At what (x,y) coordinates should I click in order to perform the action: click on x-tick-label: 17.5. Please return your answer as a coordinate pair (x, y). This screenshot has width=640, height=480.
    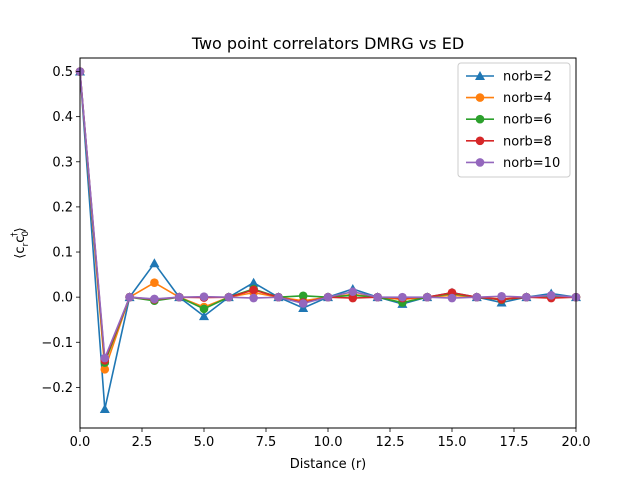
    Looking at the image, I should click on (514, 442).